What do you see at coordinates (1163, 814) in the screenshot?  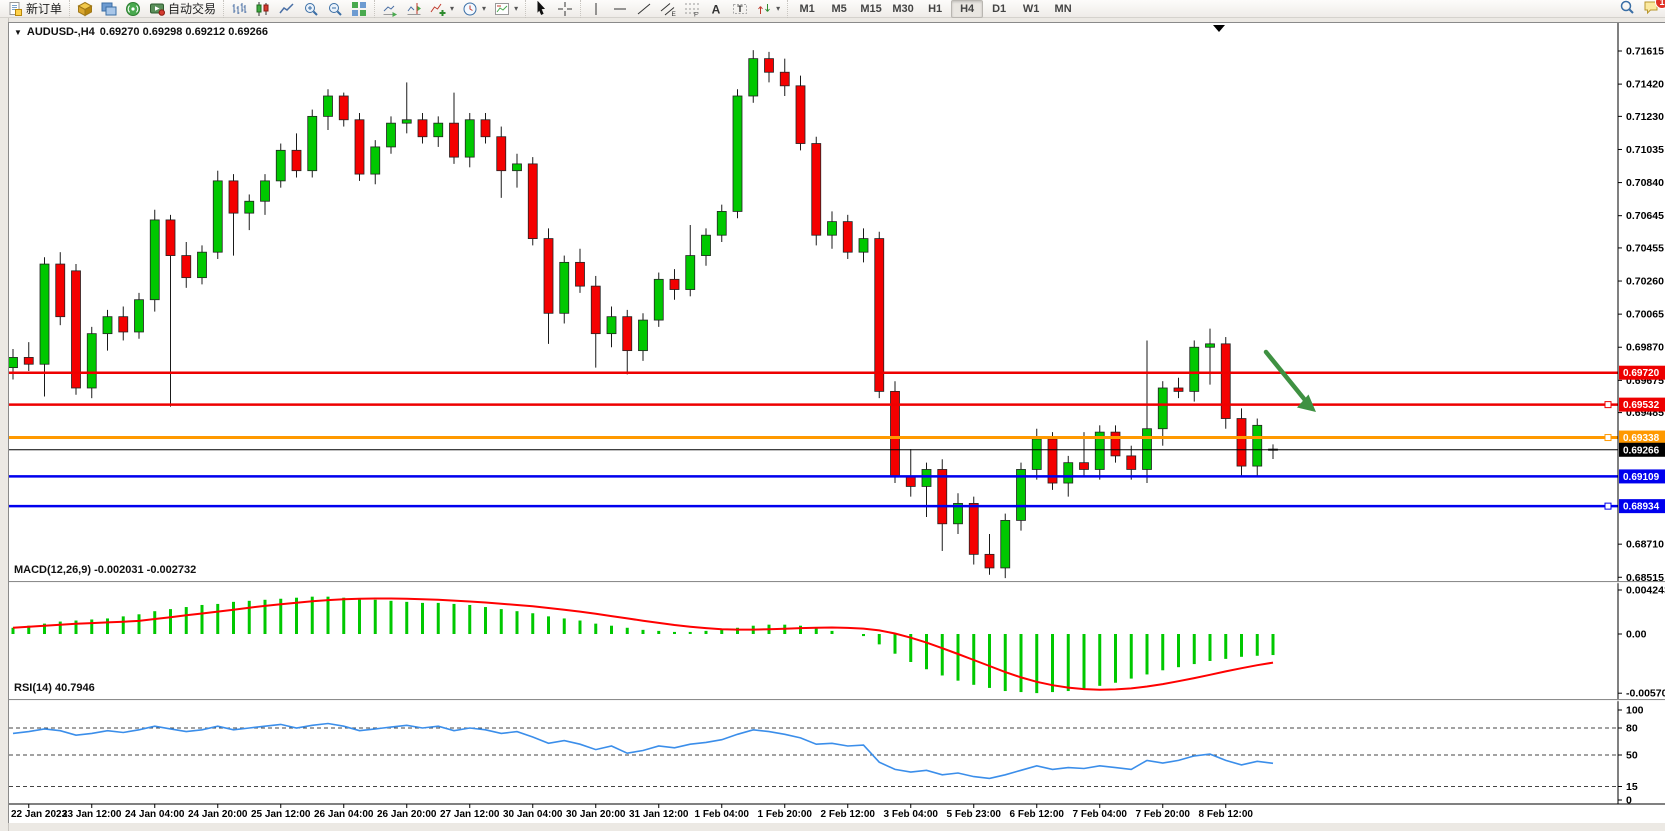 I see `time-tick-label: 7 Feb 20:00` at bounding box center [1163, 814].